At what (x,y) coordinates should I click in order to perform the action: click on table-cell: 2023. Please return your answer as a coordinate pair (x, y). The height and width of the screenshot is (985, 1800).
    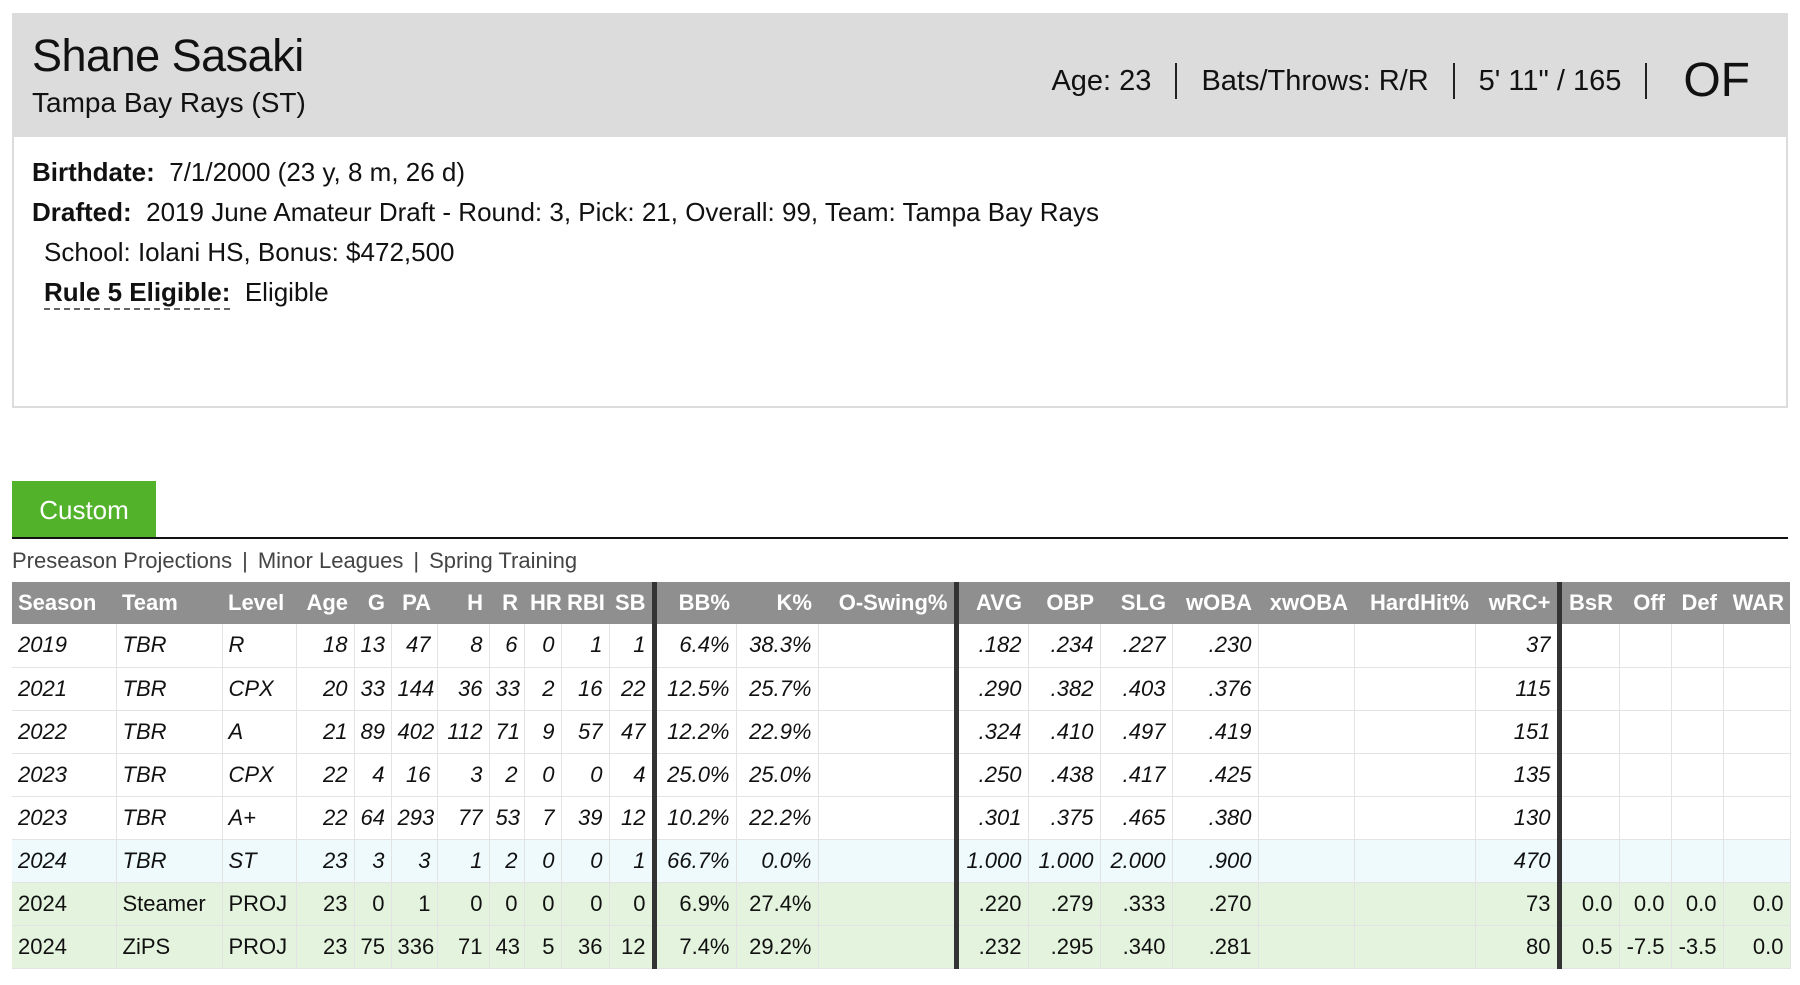
    Looking at the image, I should click on (64, 818).